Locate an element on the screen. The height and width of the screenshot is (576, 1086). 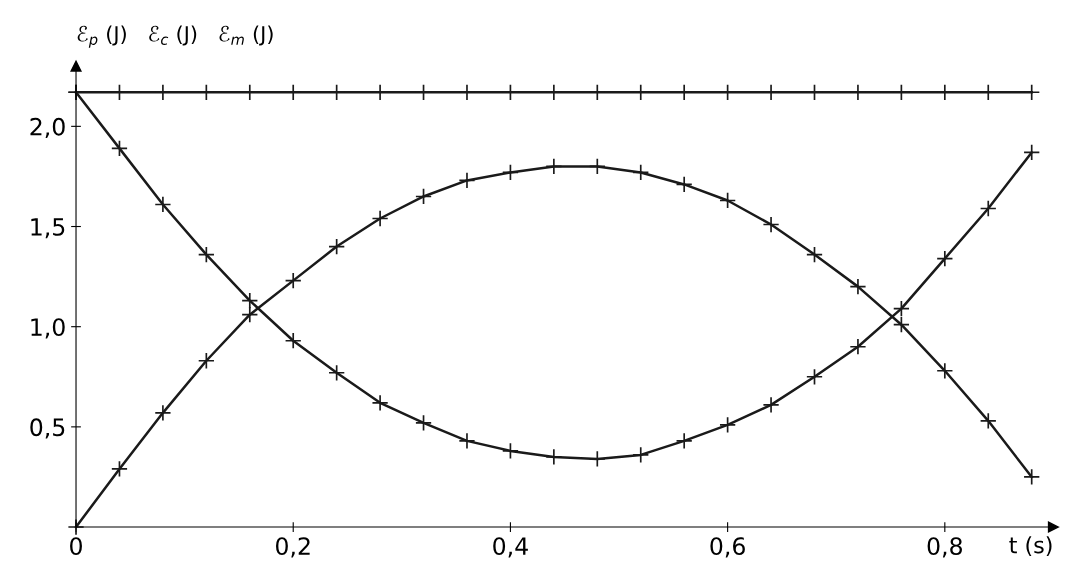
x-tick-label: 0,8 is located at coordinates (944, 547).